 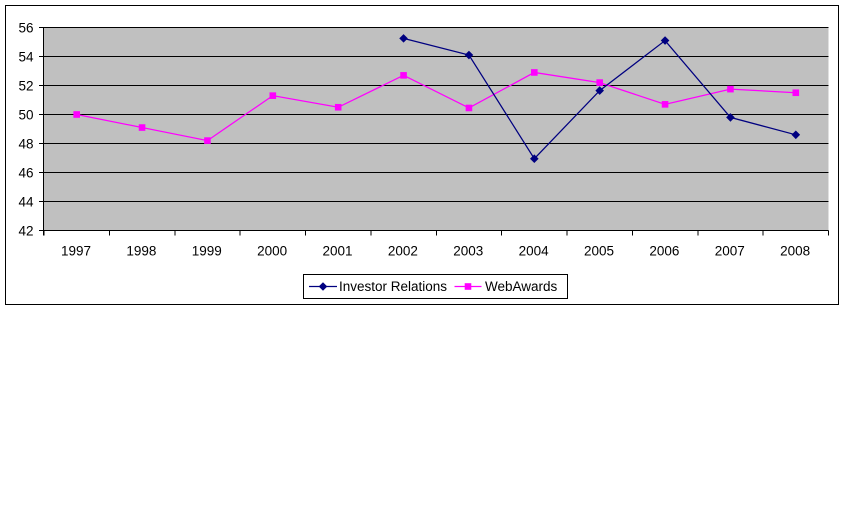 I want to click on svg-text: 50, so click(x=25, y=114).